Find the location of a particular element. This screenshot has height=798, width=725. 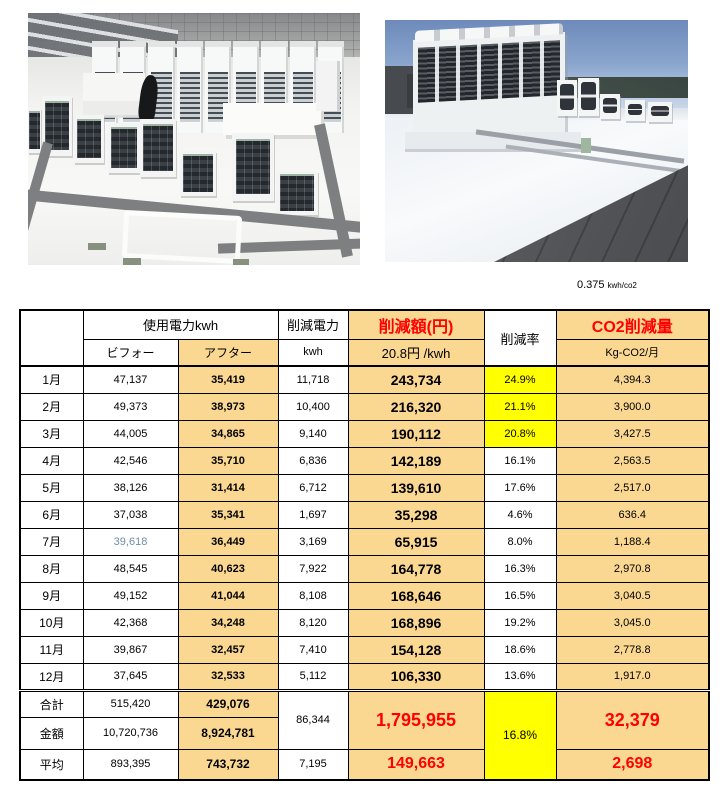

co2-value: 4,394.3 is located at coordinates (632, 379).